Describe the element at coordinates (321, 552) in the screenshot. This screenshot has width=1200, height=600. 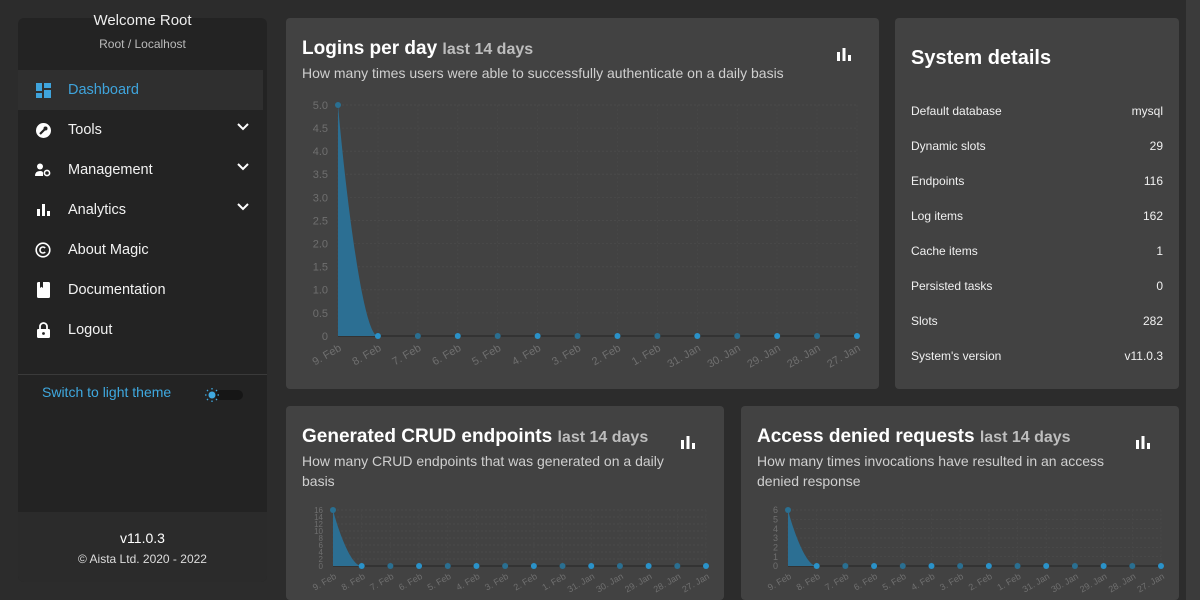
I see `y-tick-label: 4` at that location.